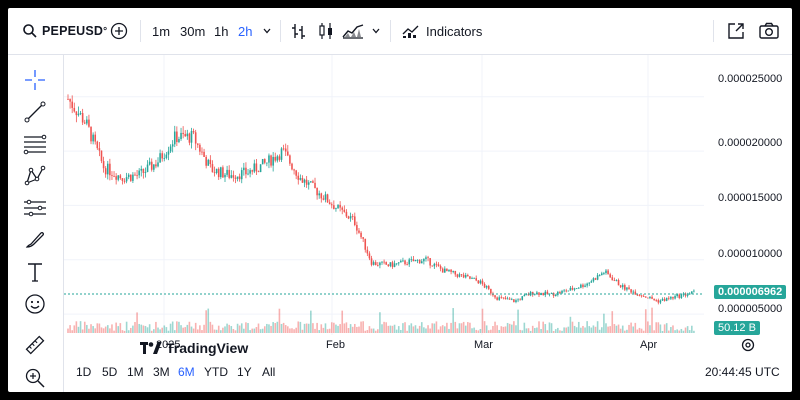  What do you see at coordinates (161, 372) in the screenshot?
I see `range-3m: 3M` at bounding box center [161, 372].